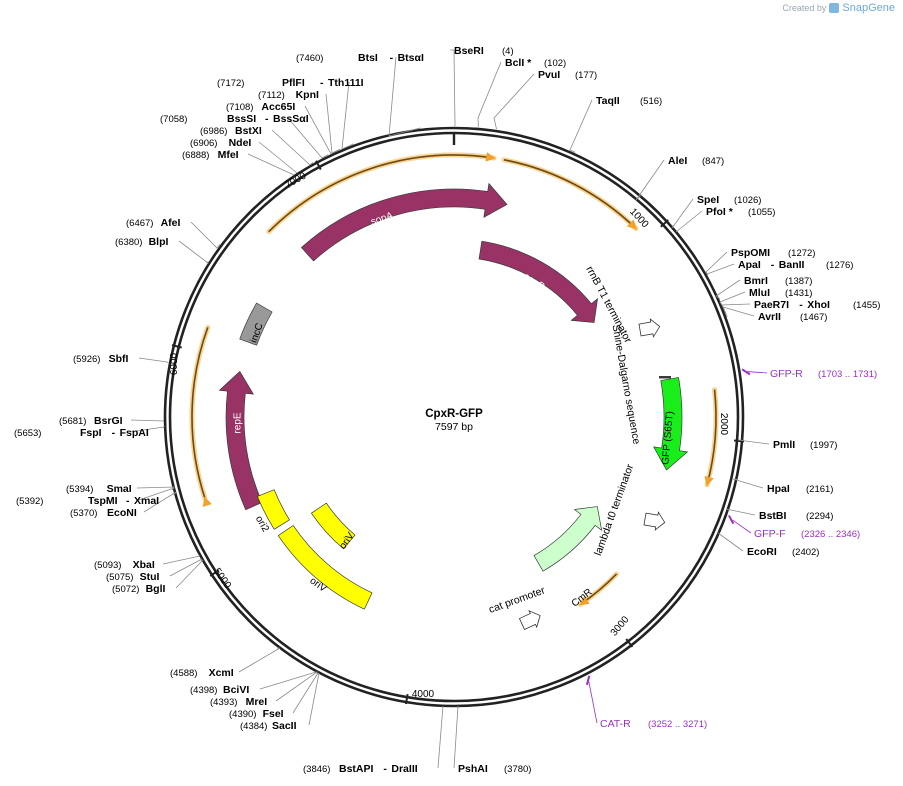  Describe the element at coordinates (738, 312) in the screenshot. I see `leader-avrii` at that location.